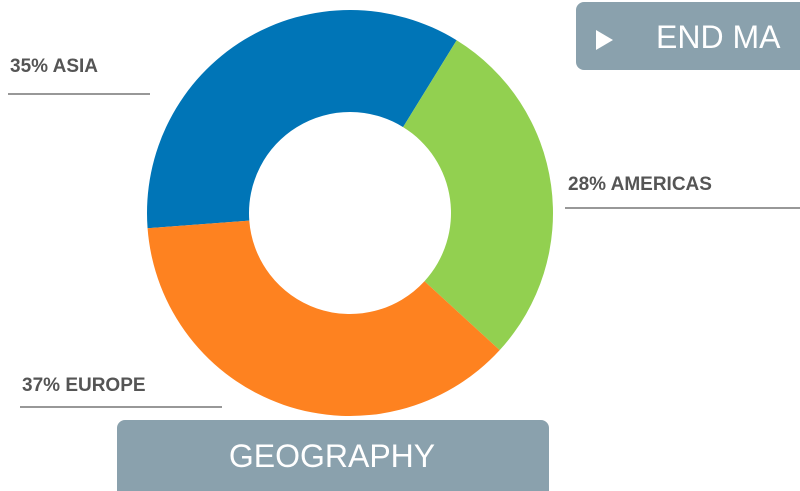 This screenshot has height=491, width=800. Describe the element at coordinates (41, 385) in the screenshot. I see `value-label: 37%` at that location.